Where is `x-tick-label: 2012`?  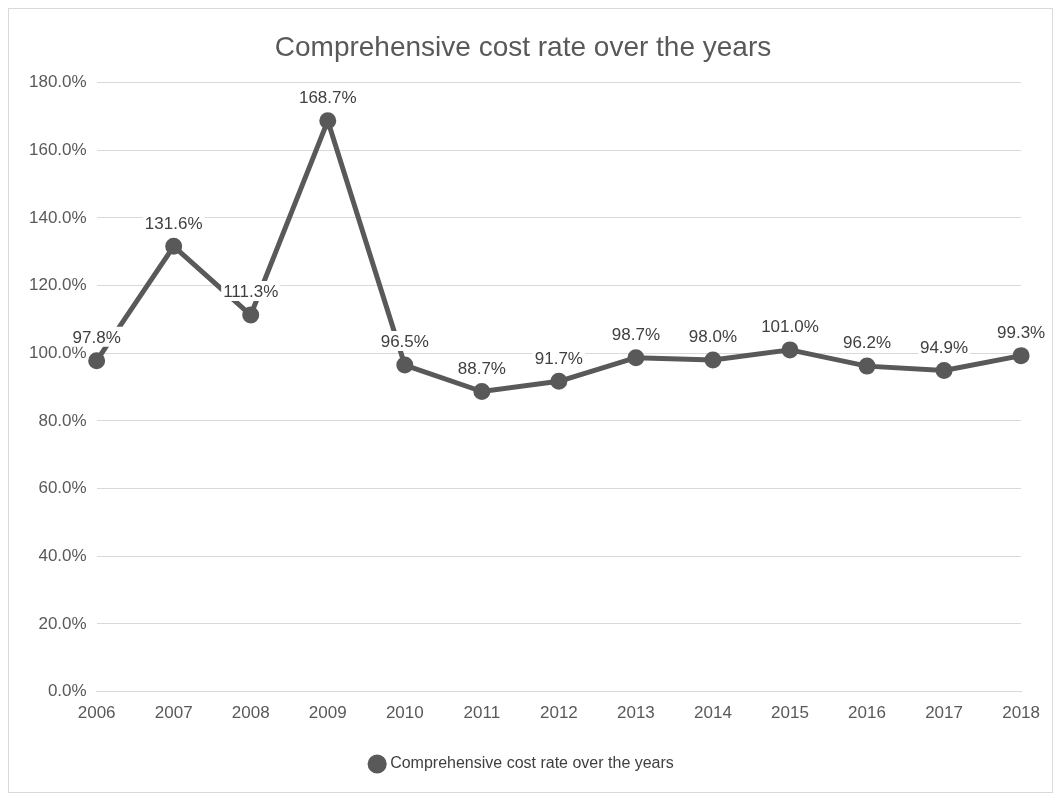
x-tick-label: 2012 is located at coordinates (558, 713).